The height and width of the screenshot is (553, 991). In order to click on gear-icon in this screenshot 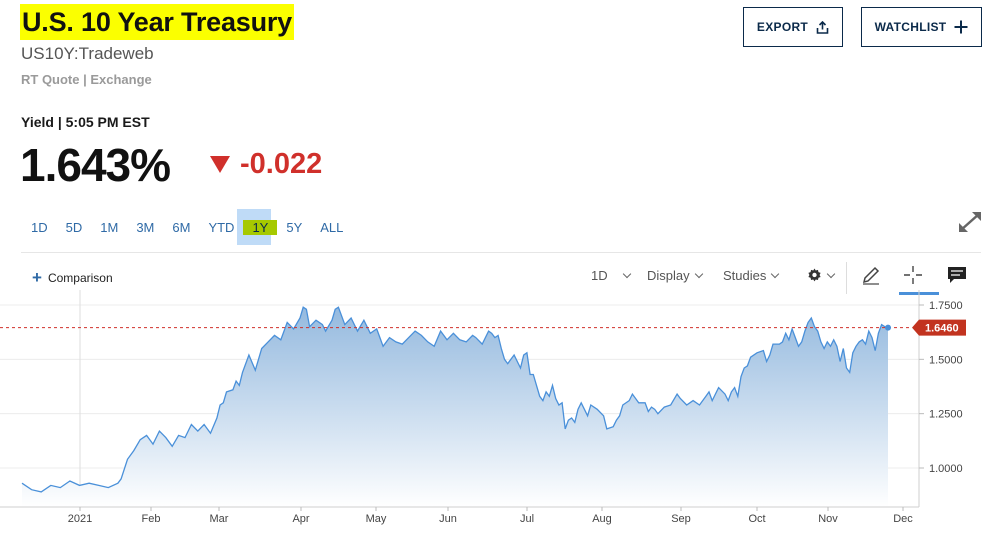, I will do `click(814, 275)`.